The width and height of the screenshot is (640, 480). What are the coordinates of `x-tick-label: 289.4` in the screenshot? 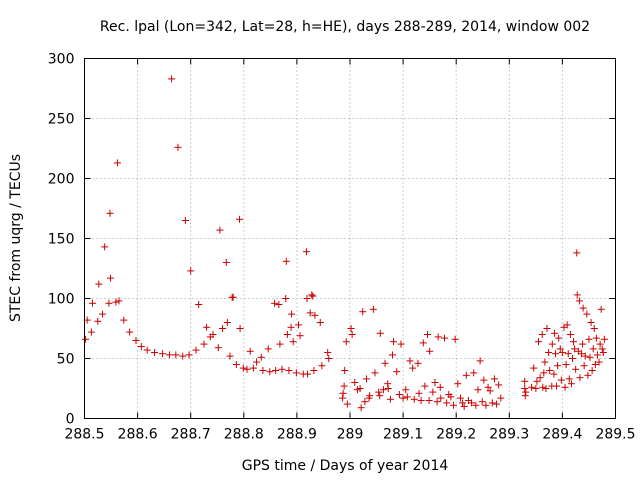 It's located at (562, 435).